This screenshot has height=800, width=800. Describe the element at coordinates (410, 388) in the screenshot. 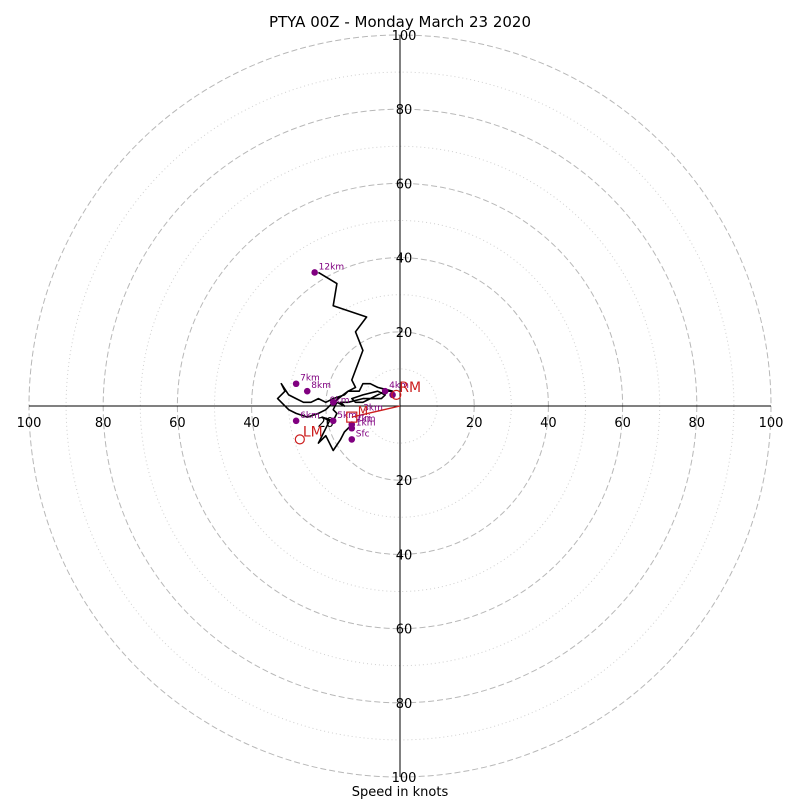

I see `right-mover-label: RM` at that location.